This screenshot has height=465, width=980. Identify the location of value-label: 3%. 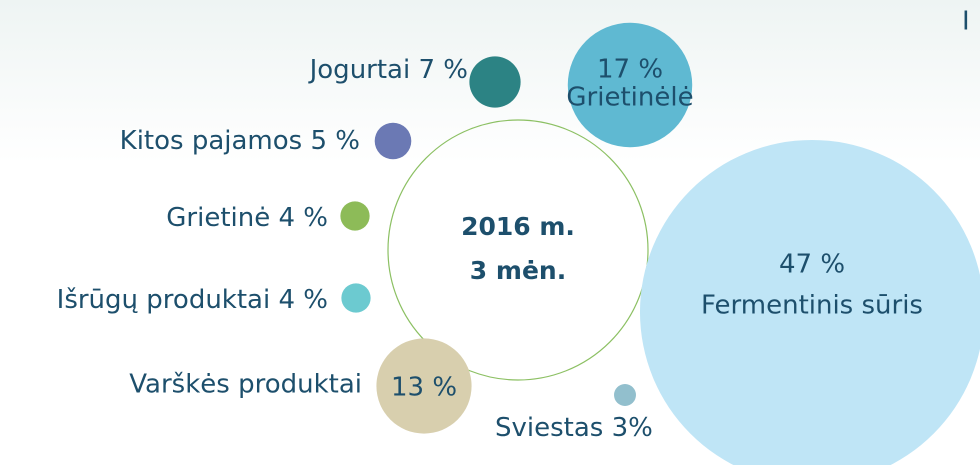
(632, 428).